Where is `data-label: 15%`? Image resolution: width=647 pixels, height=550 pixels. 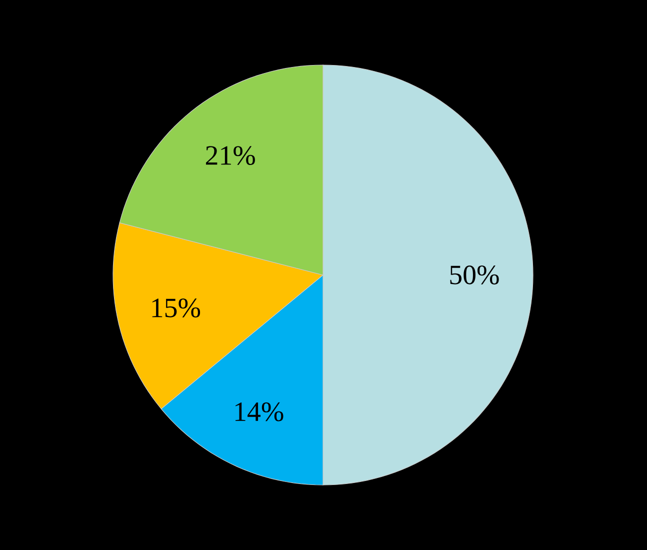 data-label: 15% is located at coordinates (176, 308).